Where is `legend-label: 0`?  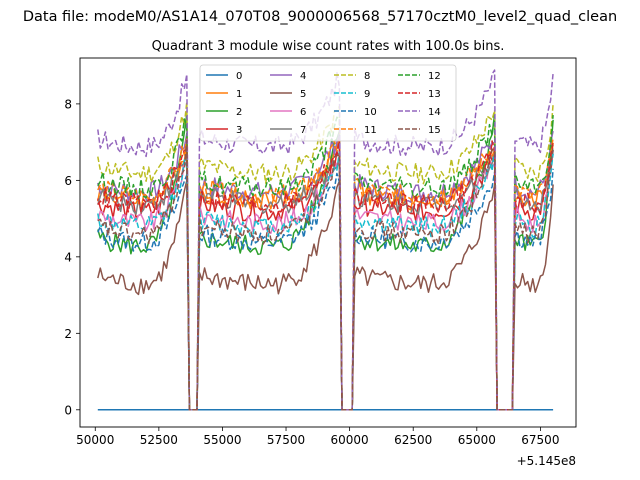
legend-label: 0 is located at coordinates (239, 76).